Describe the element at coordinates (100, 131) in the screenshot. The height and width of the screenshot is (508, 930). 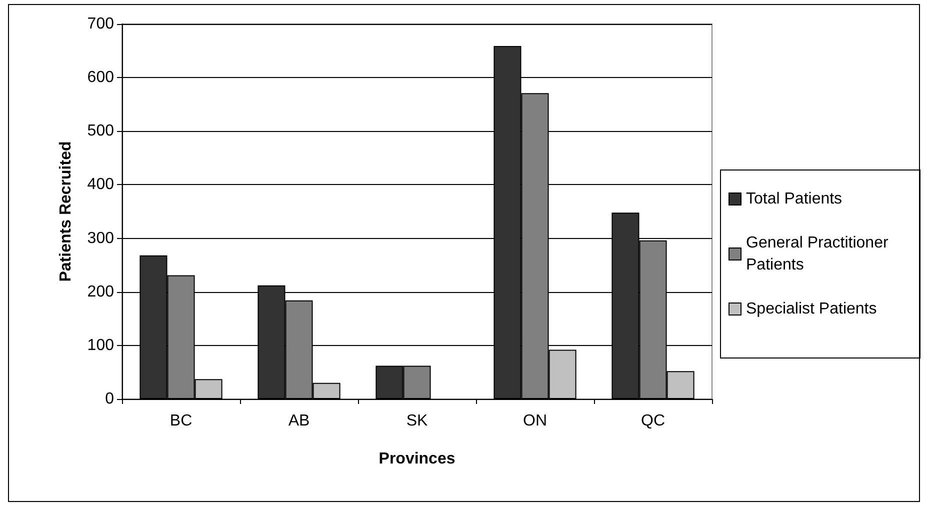
I see `y-tick-label: 500` at that location.